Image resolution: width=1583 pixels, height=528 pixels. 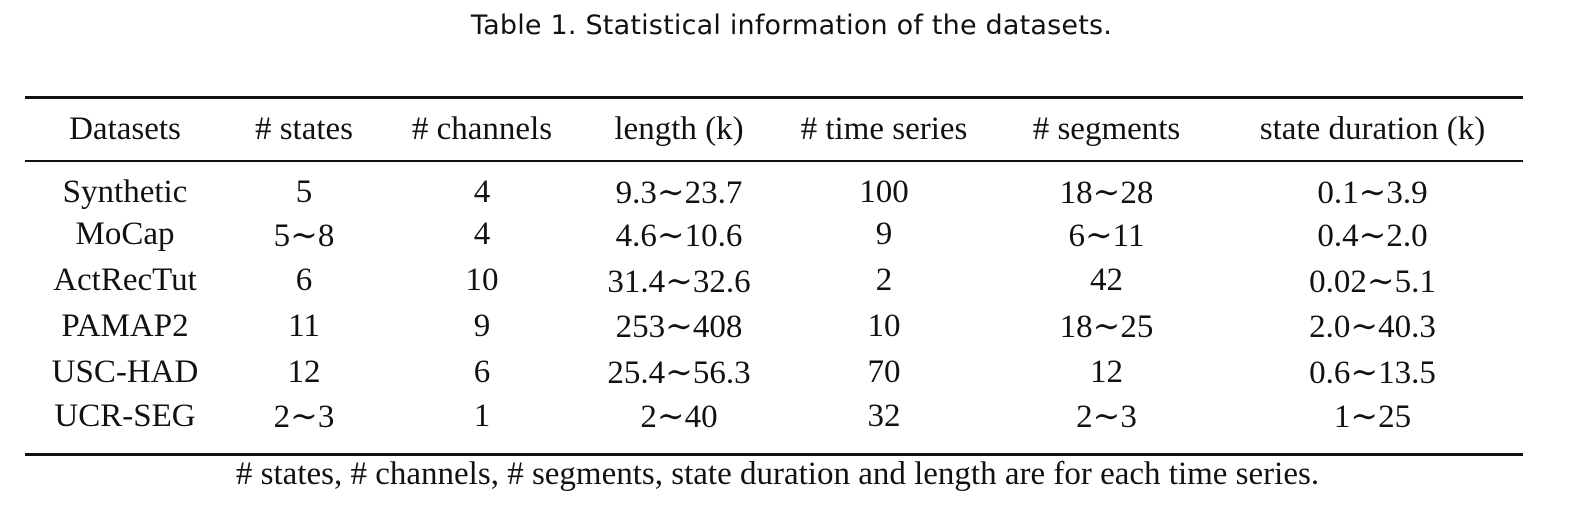 I want to click on segments-cell: 18∼25, so click(x=1106, y=327).